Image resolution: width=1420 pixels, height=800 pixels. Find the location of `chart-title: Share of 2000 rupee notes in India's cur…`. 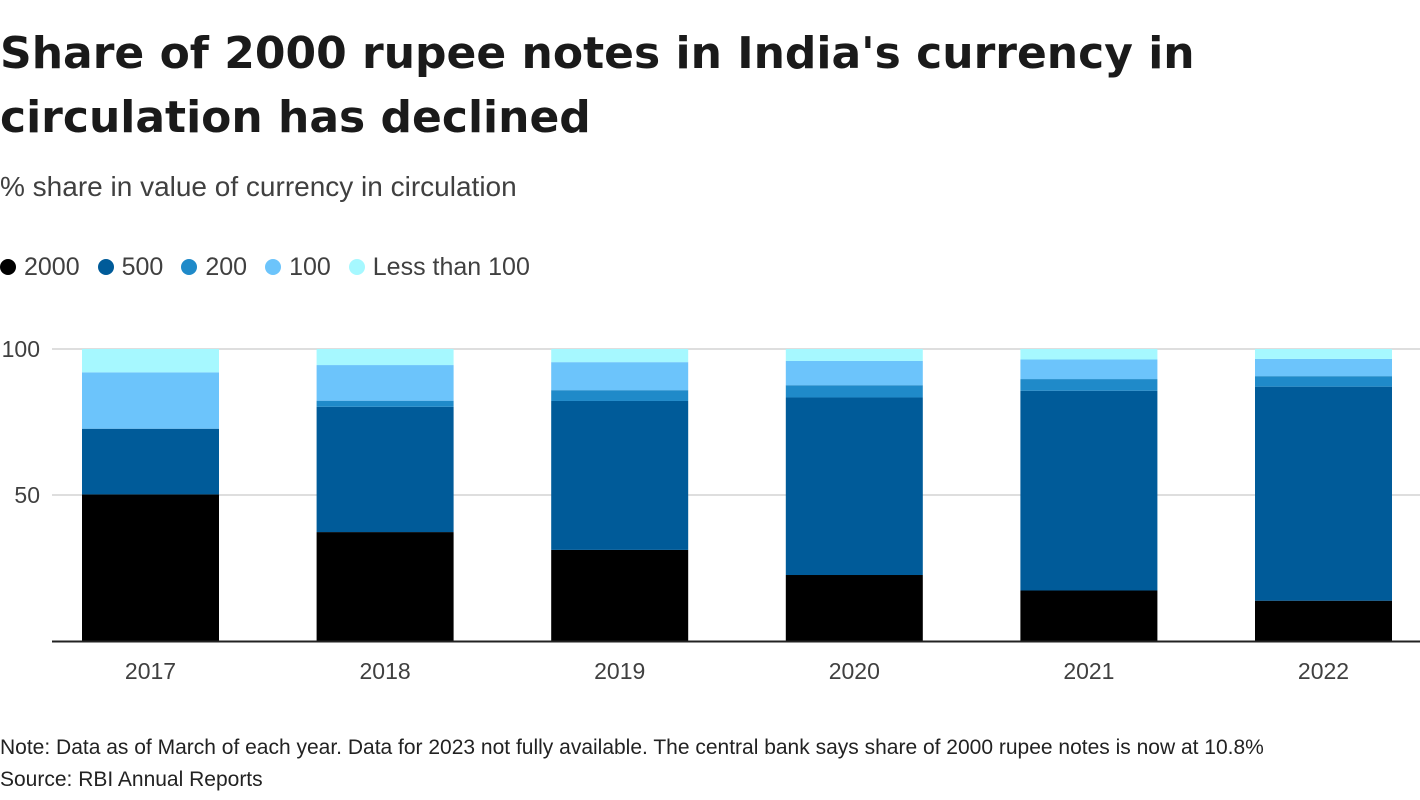

chart-title: Share of 2000 rupee notes in India's cur… is located at coordinates (597, 85).